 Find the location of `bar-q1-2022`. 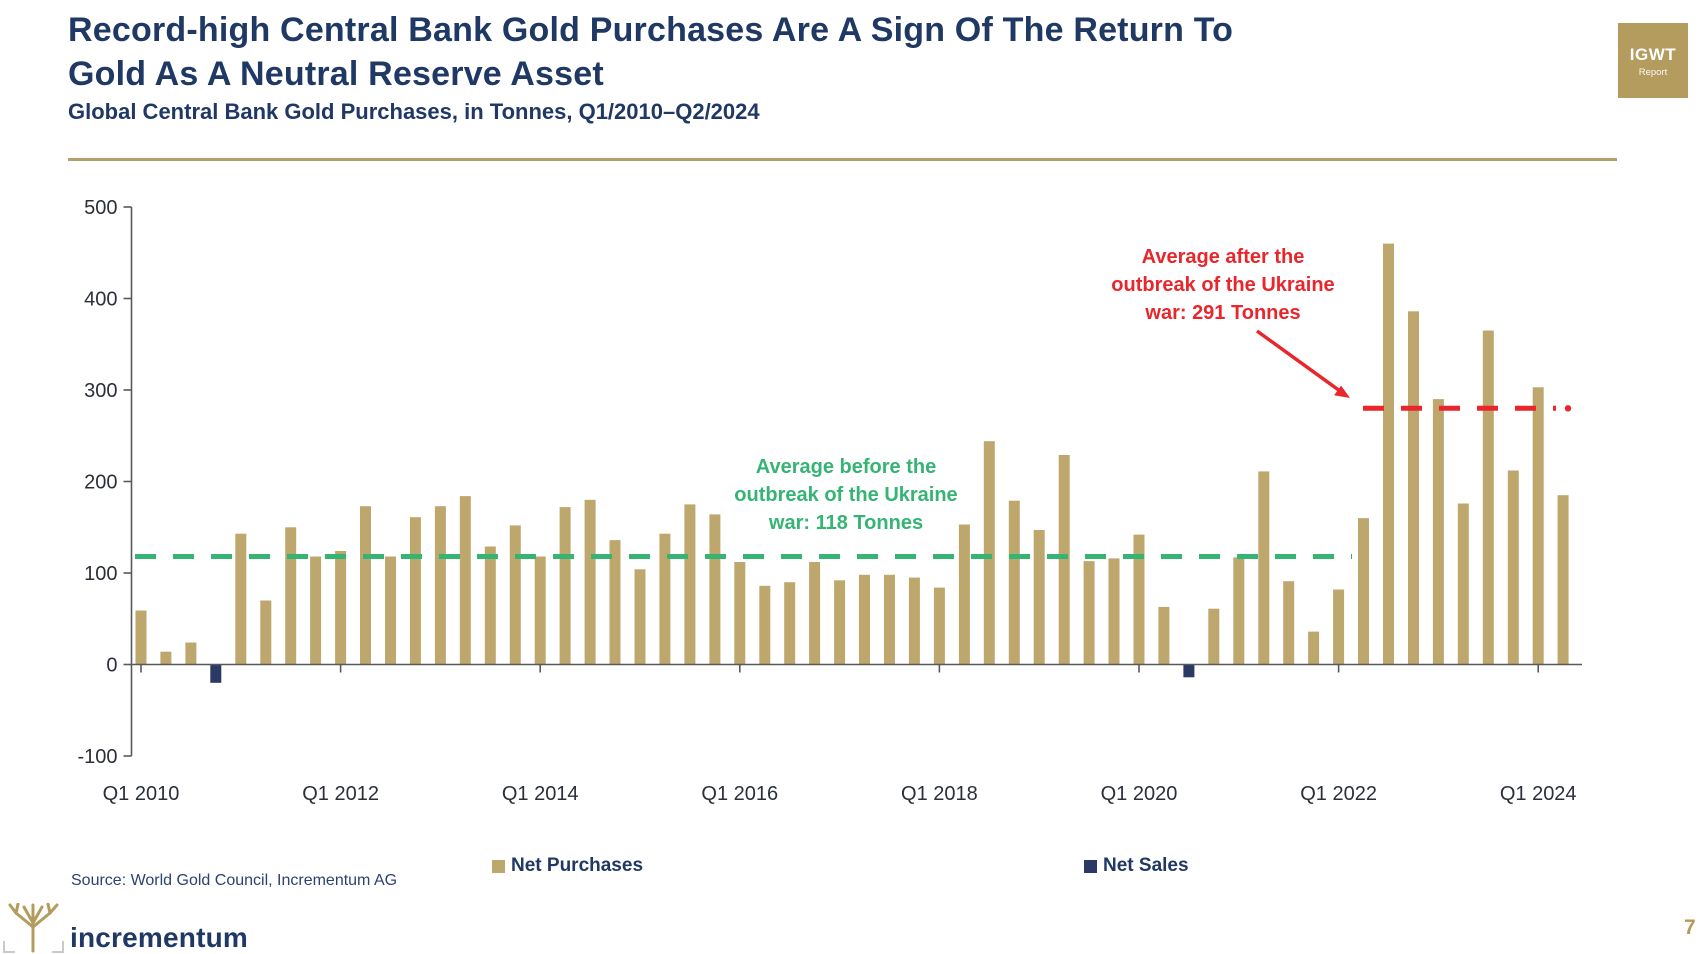

bar-q1-2022 is located at coordinates (1339, 627).